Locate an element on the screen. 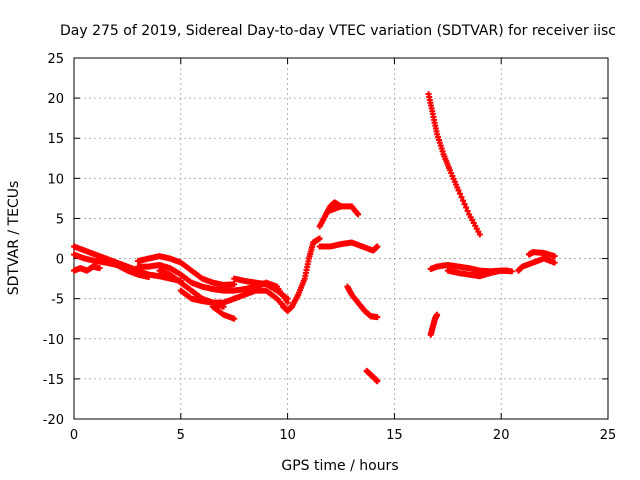  series-track-d is located at coordinates (186, 271).